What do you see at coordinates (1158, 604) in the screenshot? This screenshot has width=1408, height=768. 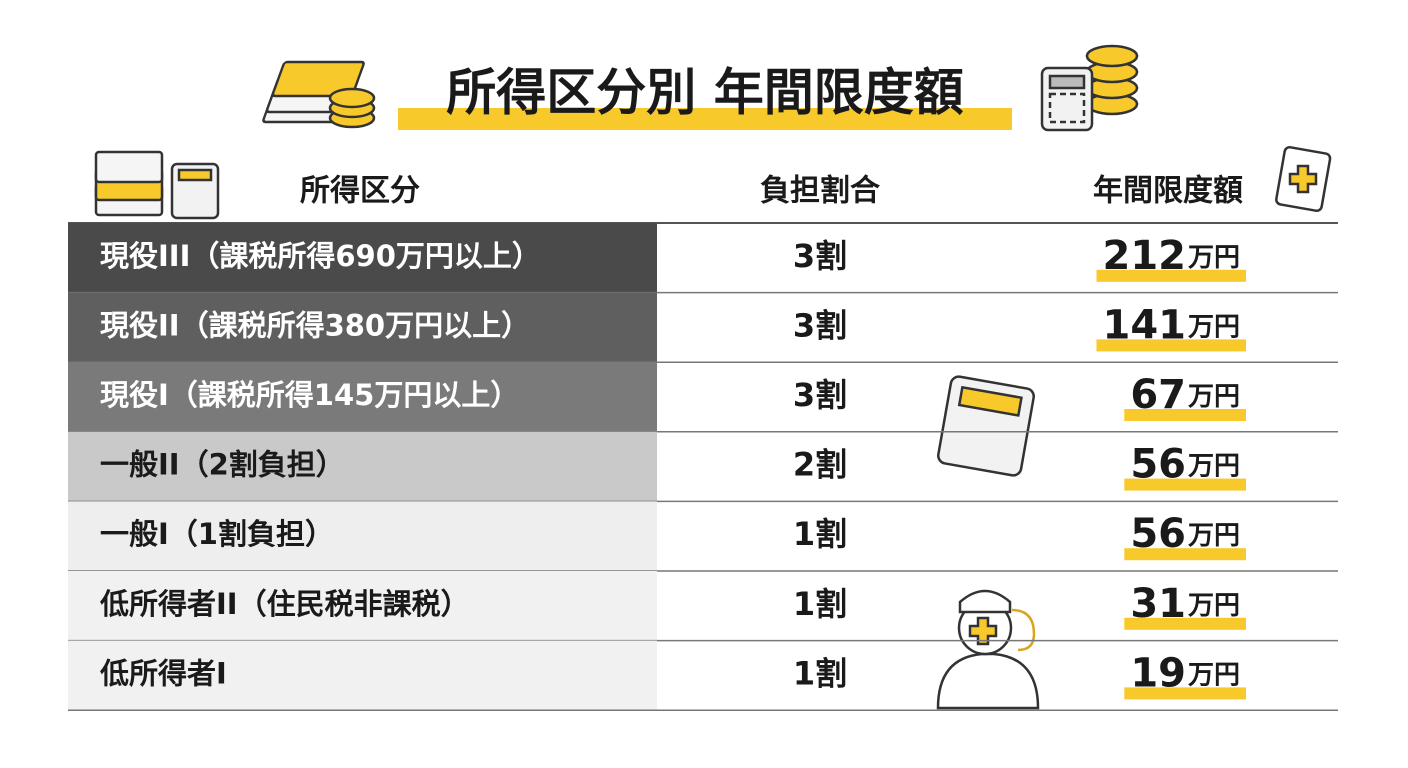 I see `amount: 31` at bounding box center [1158, 604].